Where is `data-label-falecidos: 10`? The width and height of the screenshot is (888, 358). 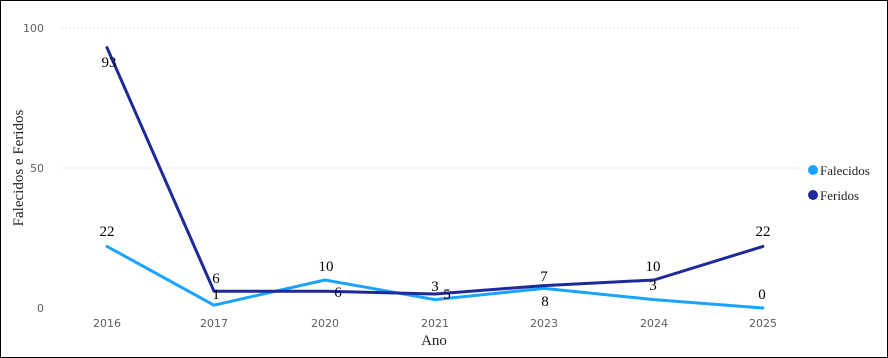 data-label-falecidos: 10 is located at coordinates (326, 267).